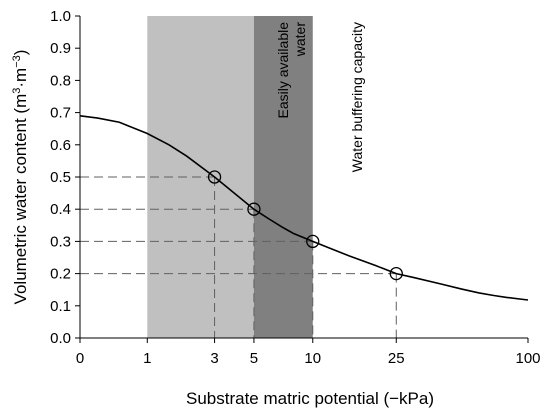 The height and width of the screenshot is (418, 550). What do you see at coordinates (60, 306) in the screenshot?
I see `y-tick-label-1: 0.1` at bounding box center [60, 306].